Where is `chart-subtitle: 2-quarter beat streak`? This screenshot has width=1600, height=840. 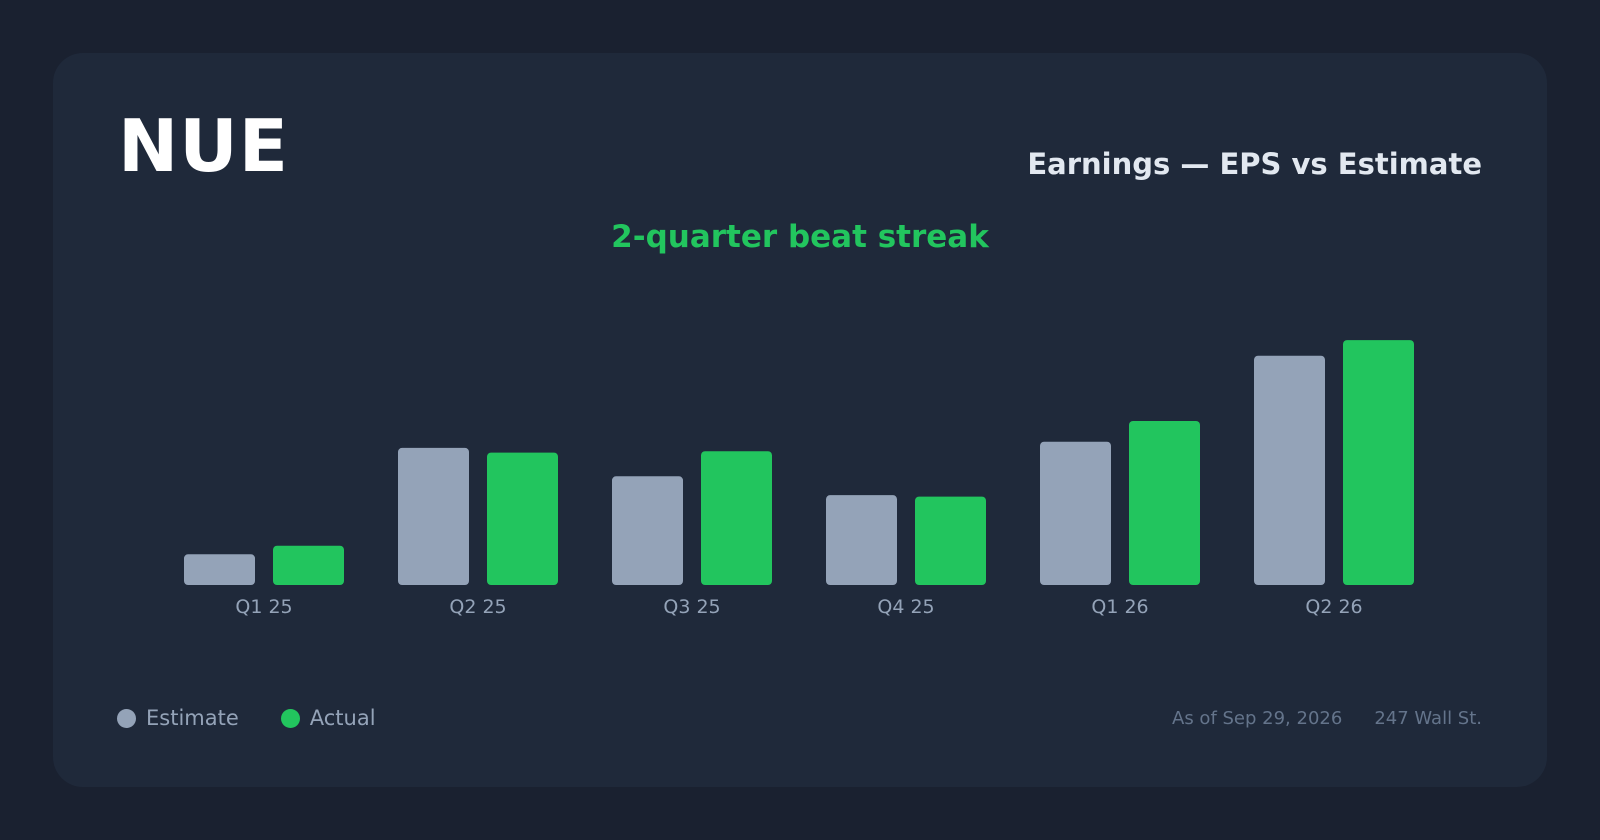
chart-subtitle: 2-quarter beat streak is located at coordinates (800, 237).